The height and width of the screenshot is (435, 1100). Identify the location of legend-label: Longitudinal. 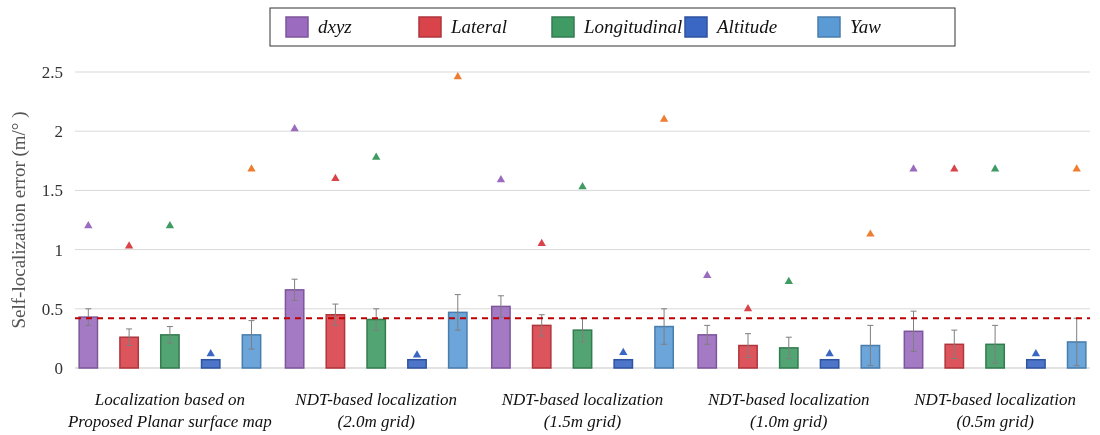
(633, 26).